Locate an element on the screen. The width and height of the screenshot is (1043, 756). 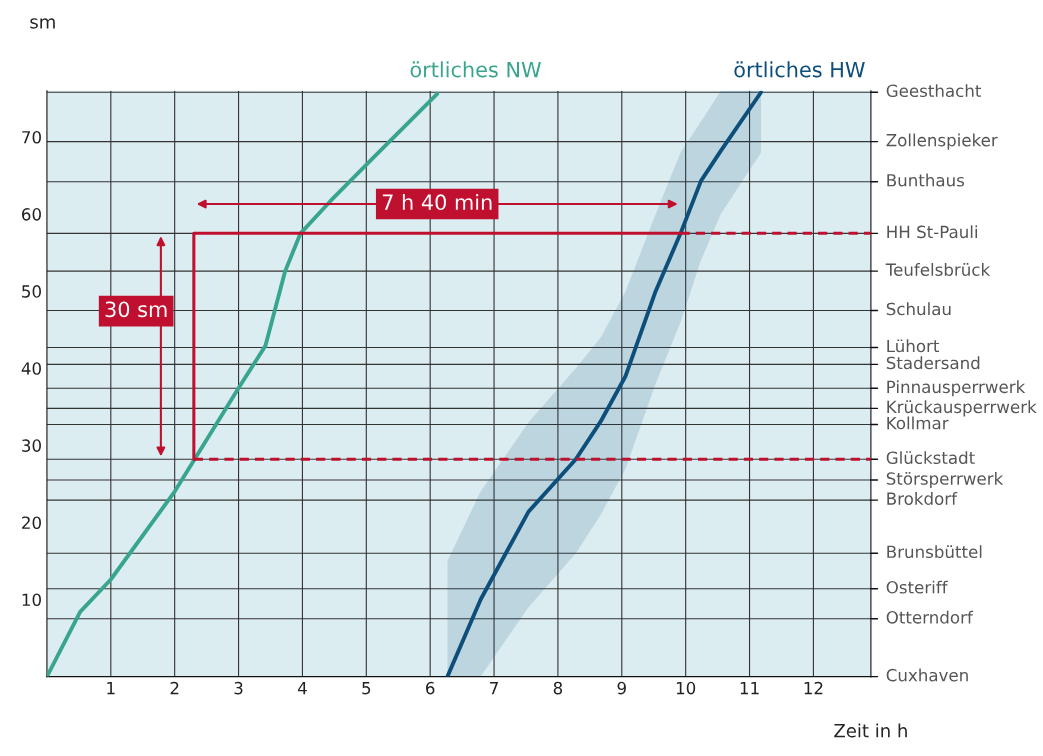
ref-line-label: Brokdorf is located at coordinates (922, 498).